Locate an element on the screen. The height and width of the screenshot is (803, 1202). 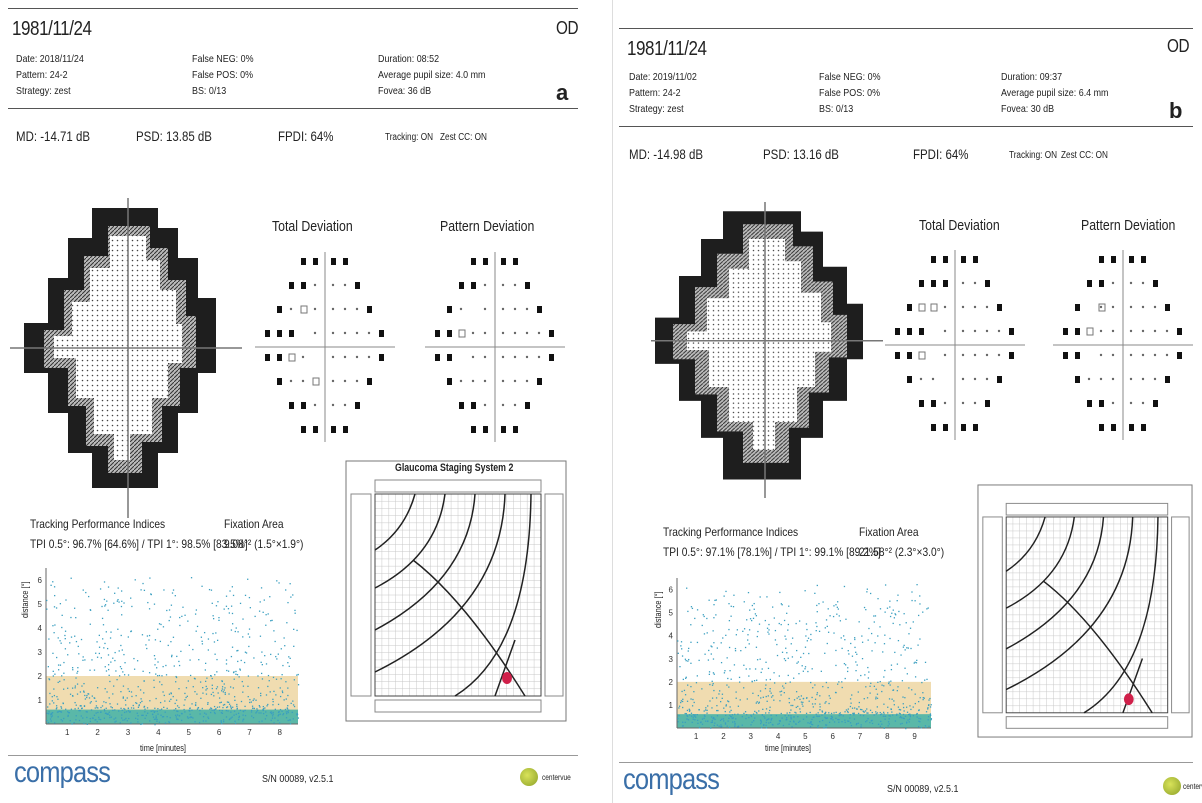
patient-id: 1981/11/24 is located at coordinates (52, 29).